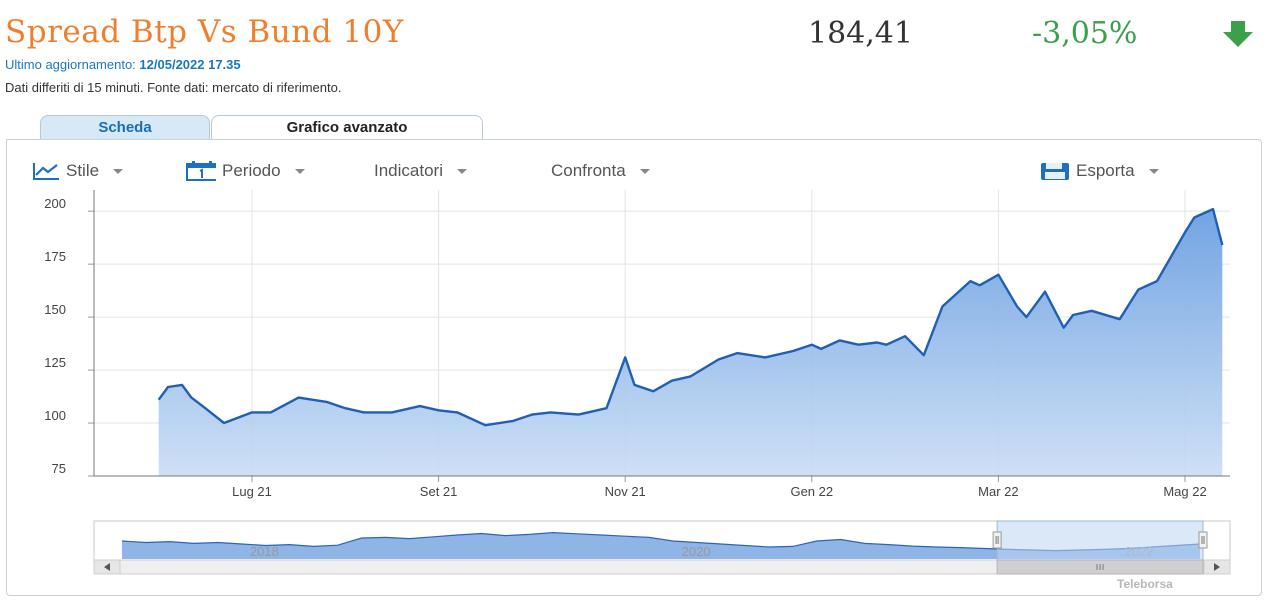 This screenshot has height=600, width=1280. Describe the element at coordinates (46, 171) in the screenshot. I see `line-chart-icon` at that location.